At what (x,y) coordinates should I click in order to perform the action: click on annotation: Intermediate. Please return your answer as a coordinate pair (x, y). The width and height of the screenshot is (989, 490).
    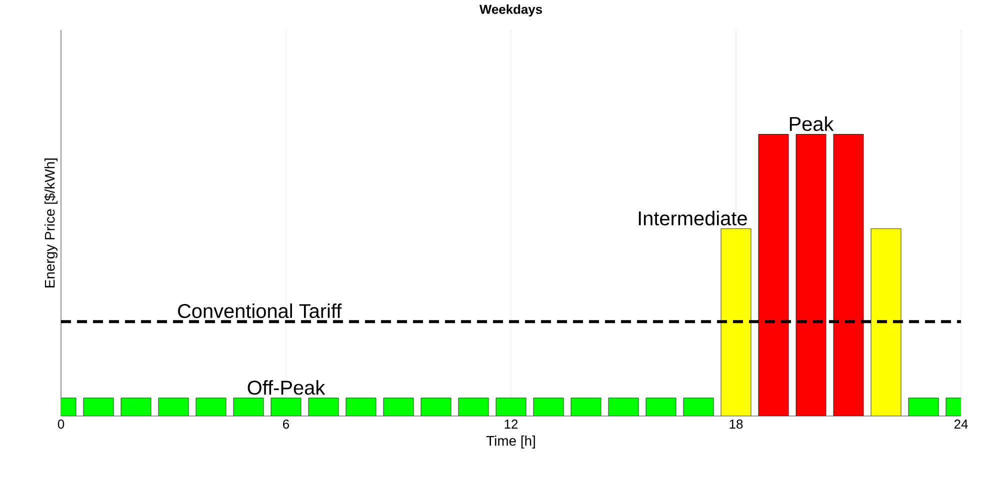
    Looking at the image, I should click on (692, 218).